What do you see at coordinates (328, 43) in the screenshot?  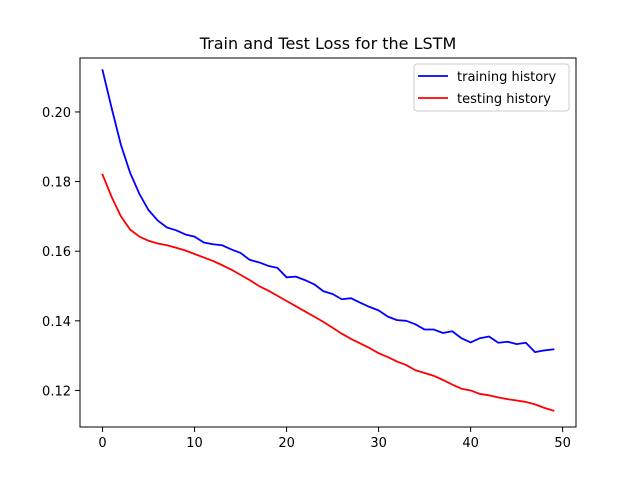 I see `chart-title: Train and Test Loss for the LSTM` at bounding box center [328, 43].